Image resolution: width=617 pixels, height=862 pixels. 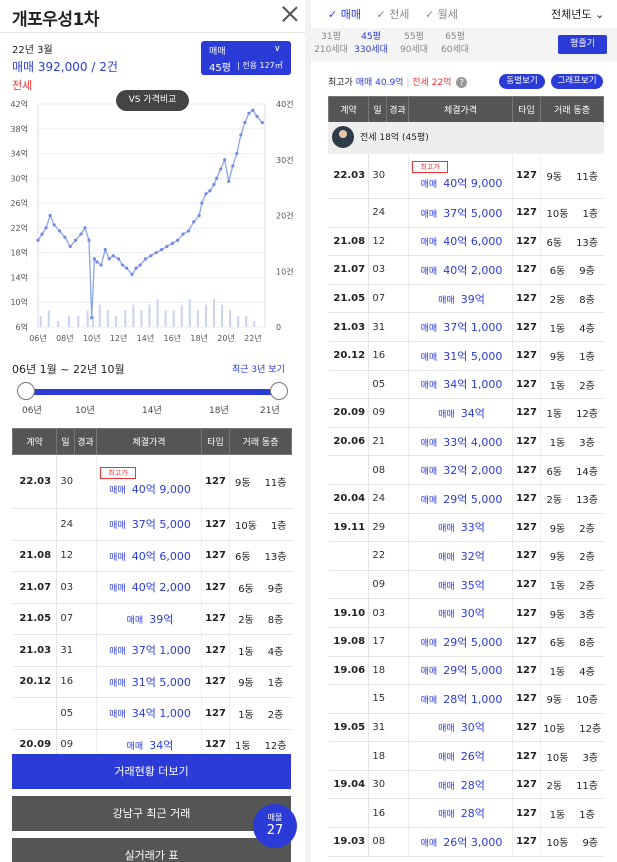 What do you see at coordinates (393, 14) in the screenshot?
I see `tab-jeonse: ✓ 전세` at bounding box center [393, 14].